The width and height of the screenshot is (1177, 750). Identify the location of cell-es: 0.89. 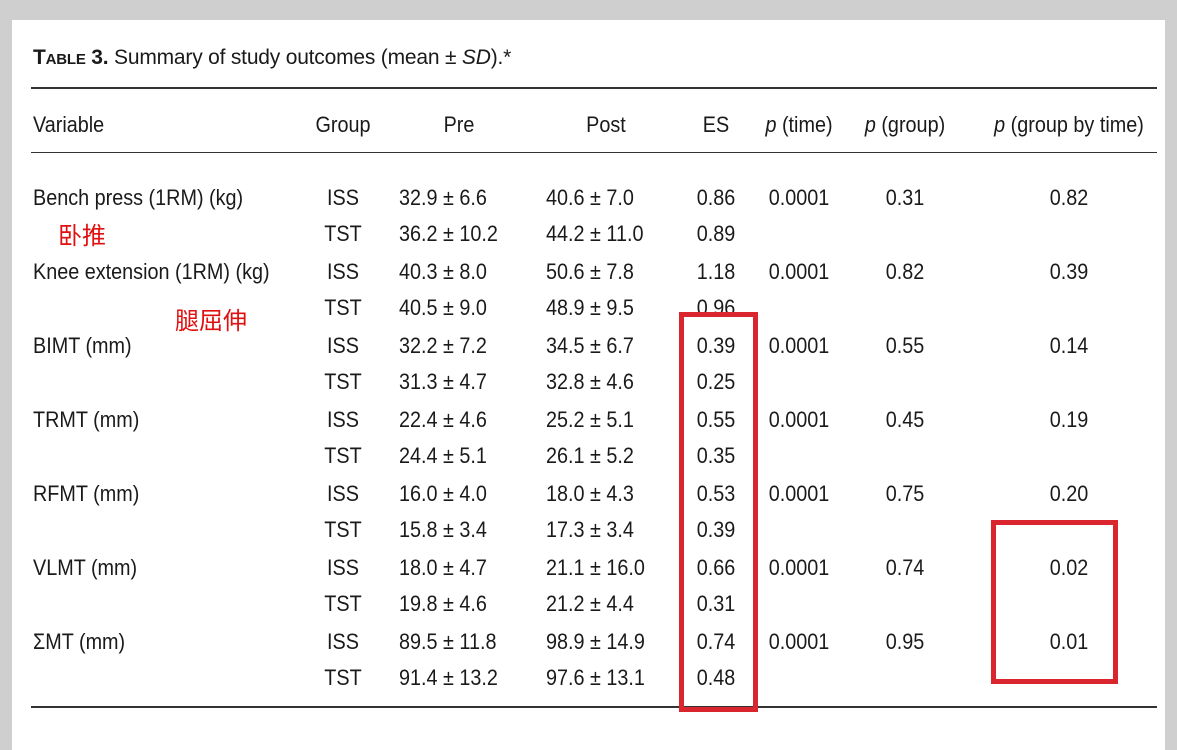
(716, 233).